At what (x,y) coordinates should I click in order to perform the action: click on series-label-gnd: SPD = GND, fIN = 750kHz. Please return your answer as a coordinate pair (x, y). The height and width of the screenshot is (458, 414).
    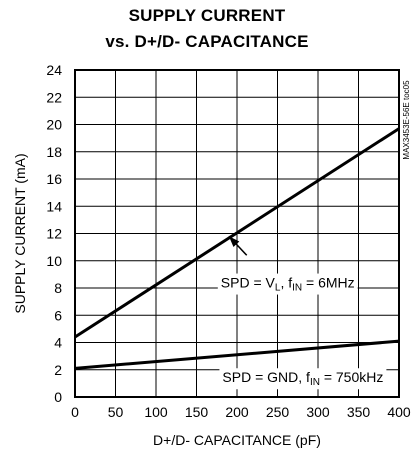
    Looking at the image, I should click on (302, 378).